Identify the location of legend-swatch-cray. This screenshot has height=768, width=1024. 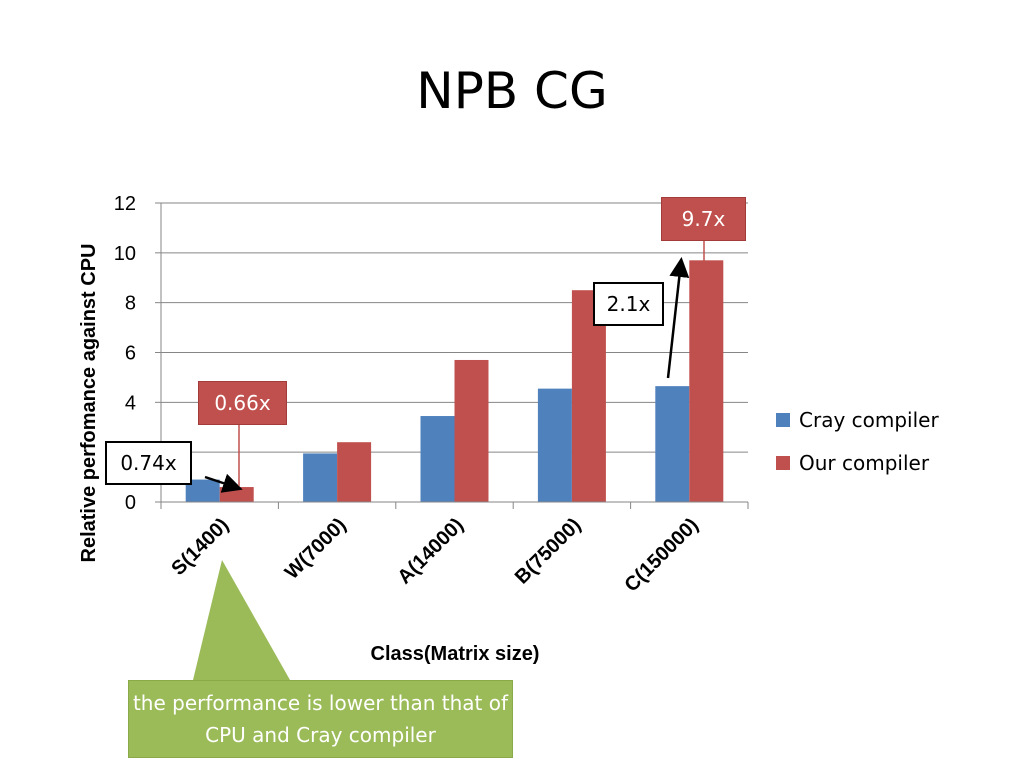
(783, 419).